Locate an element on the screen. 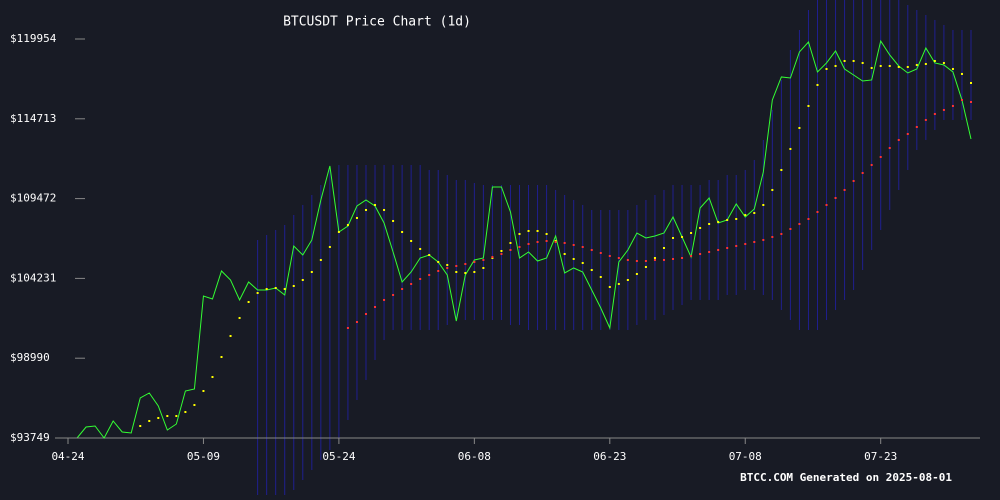  x-tick-label: 05-09 is located at coordinates (203, 456).